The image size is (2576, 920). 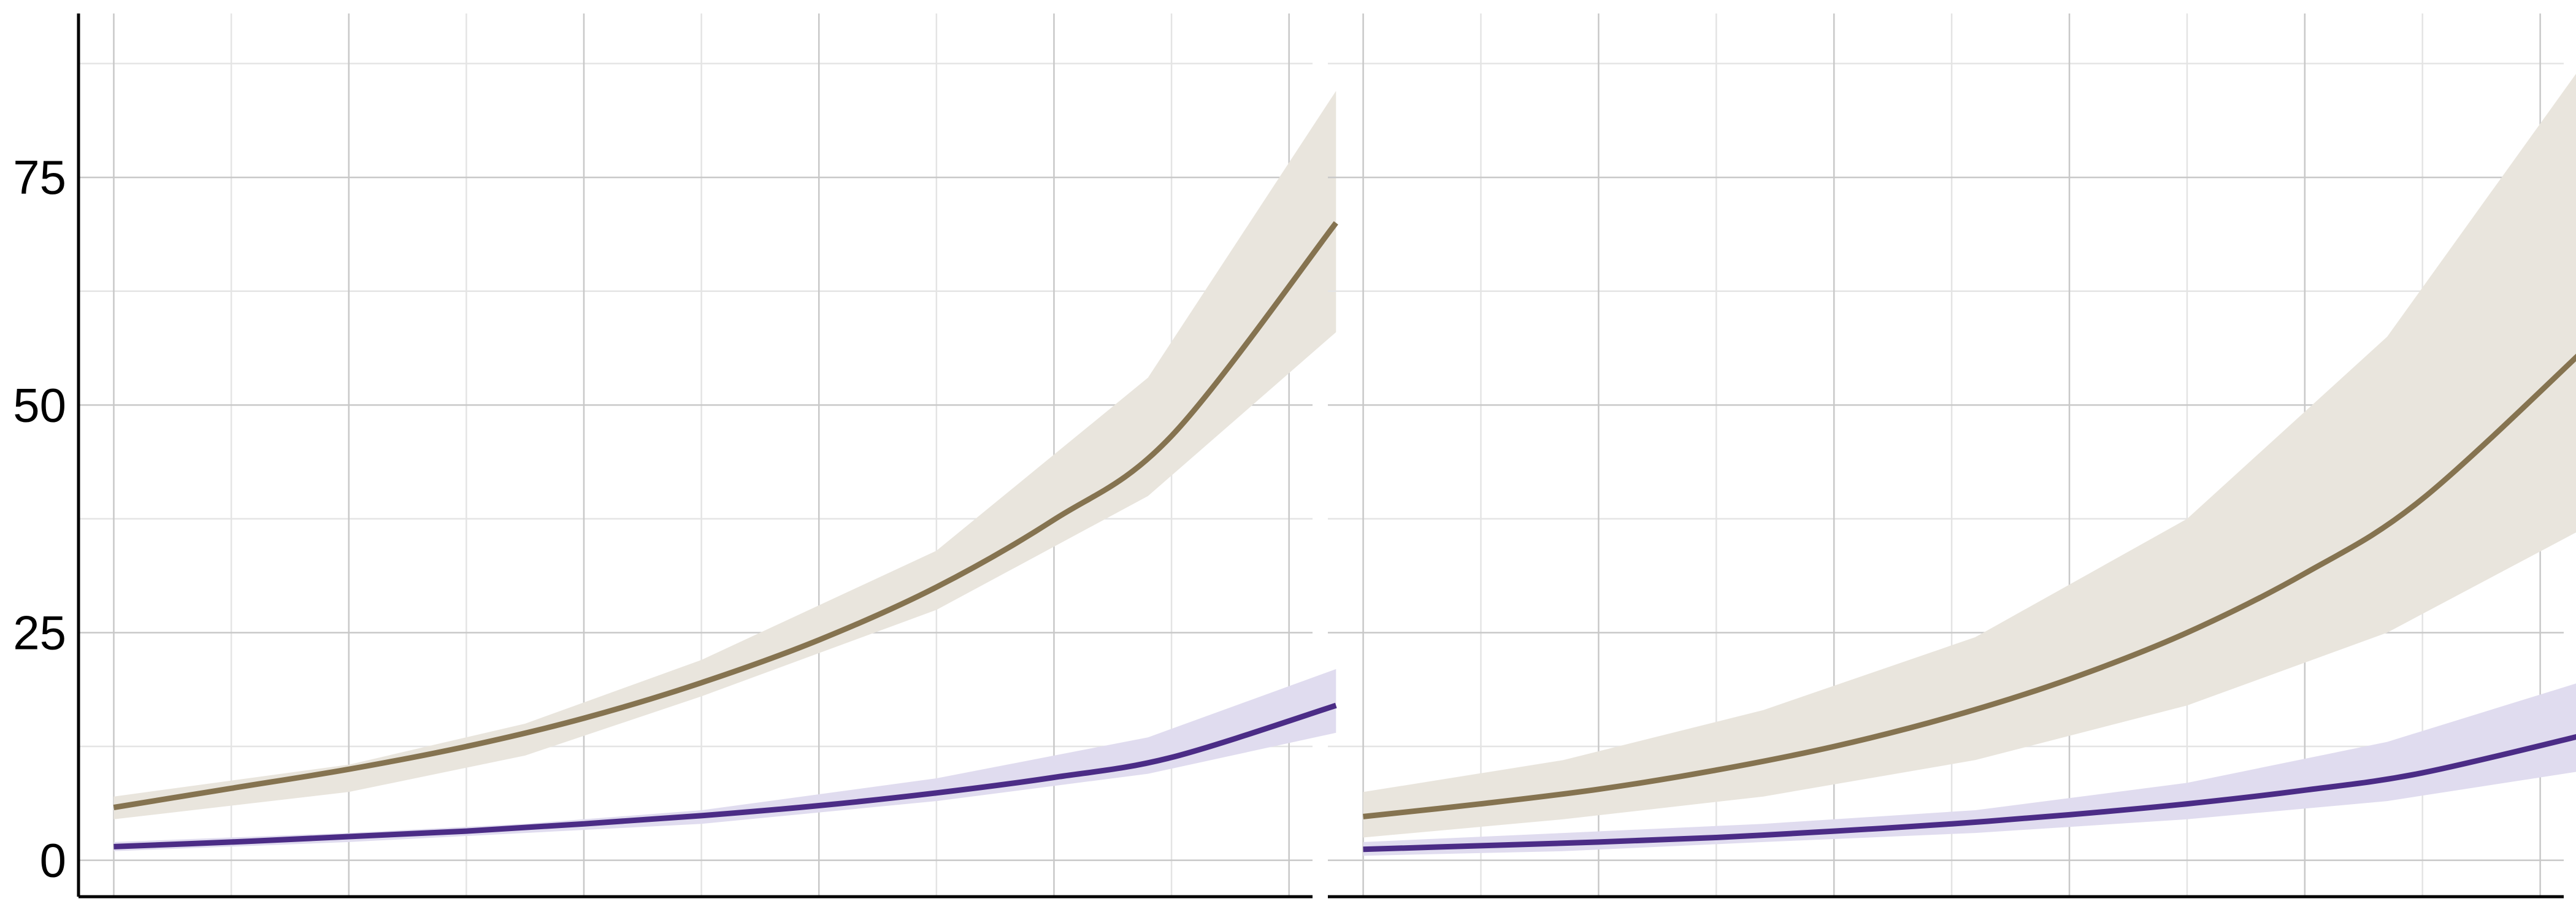 What do you see at coordinates (39, 632) in the screenshot?
I see `y-tick-label: 25` at bounding box center [39, 632].